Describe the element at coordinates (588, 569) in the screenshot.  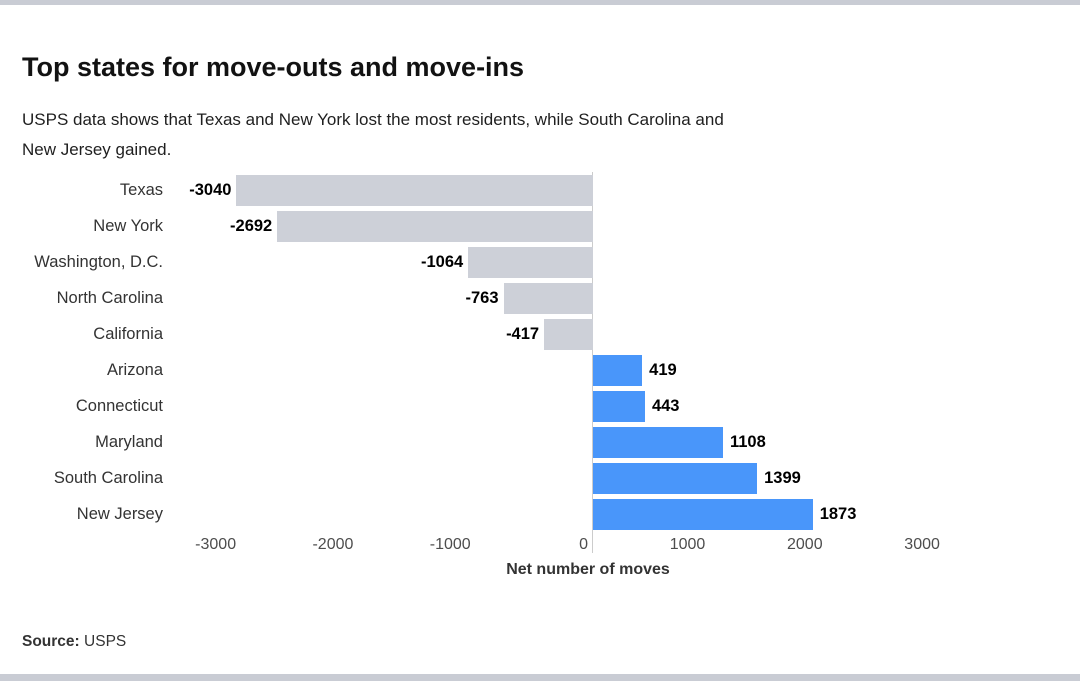
I see `x-axis-title: Net number of moves` at that location.